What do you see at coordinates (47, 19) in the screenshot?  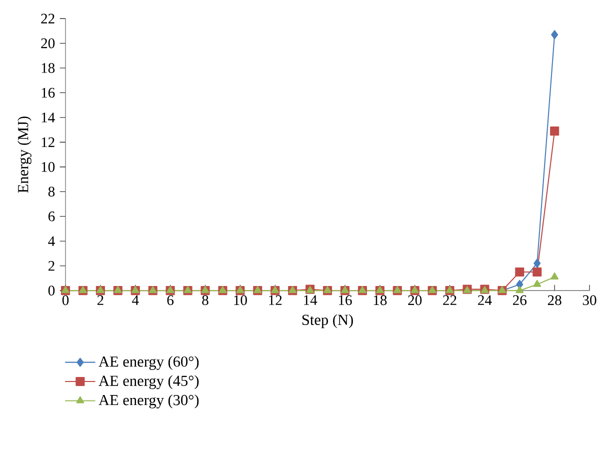 I see `y-tick-label: 22` at bounding box center [47, 19].